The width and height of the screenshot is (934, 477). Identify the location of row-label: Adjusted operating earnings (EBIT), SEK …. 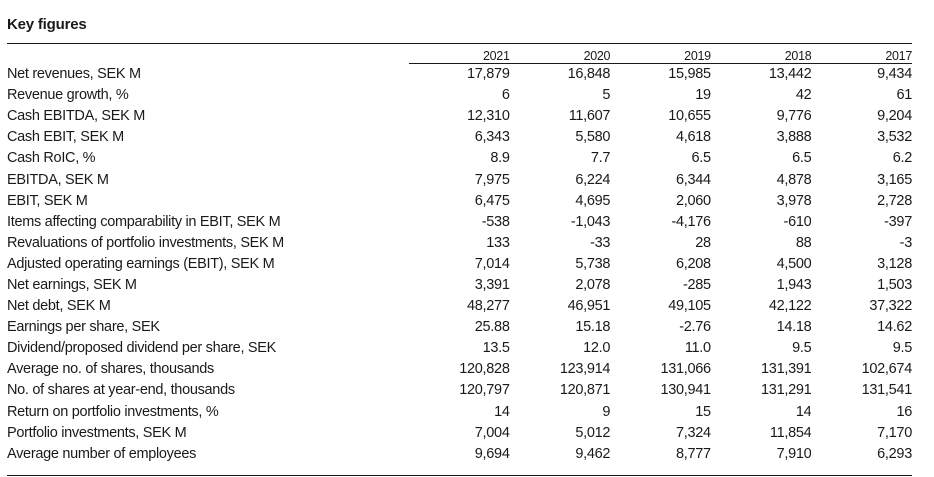
(141, 263).